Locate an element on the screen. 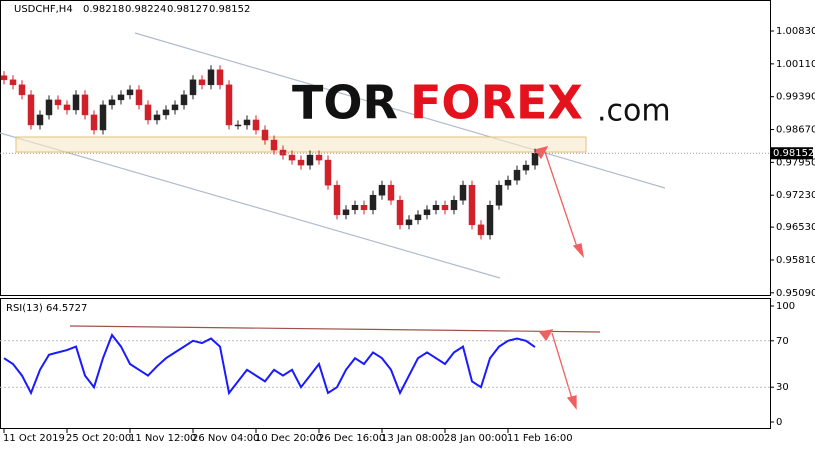 This screenshot has height=449, width=815. symbol: USDCHF,H4 is located at coordinates (43, 9).